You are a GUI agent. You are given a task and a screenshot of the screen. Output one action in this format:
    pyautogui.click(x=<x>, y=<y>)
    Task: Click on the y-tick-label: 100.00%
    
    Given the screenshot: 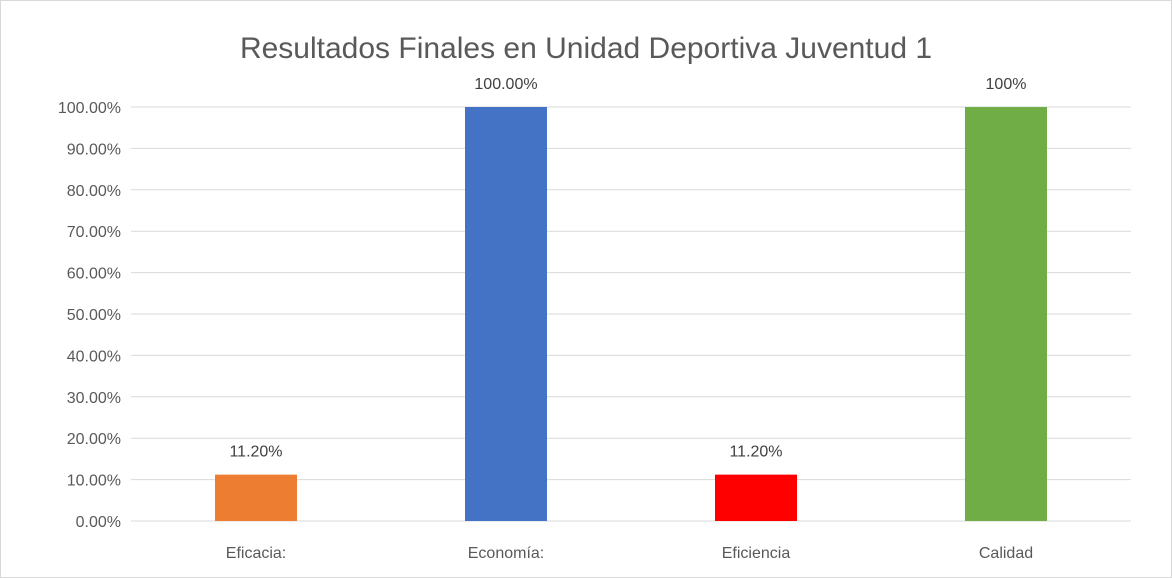 What is the action you would take?
    pyautogui.click(x=89, y=108)
    